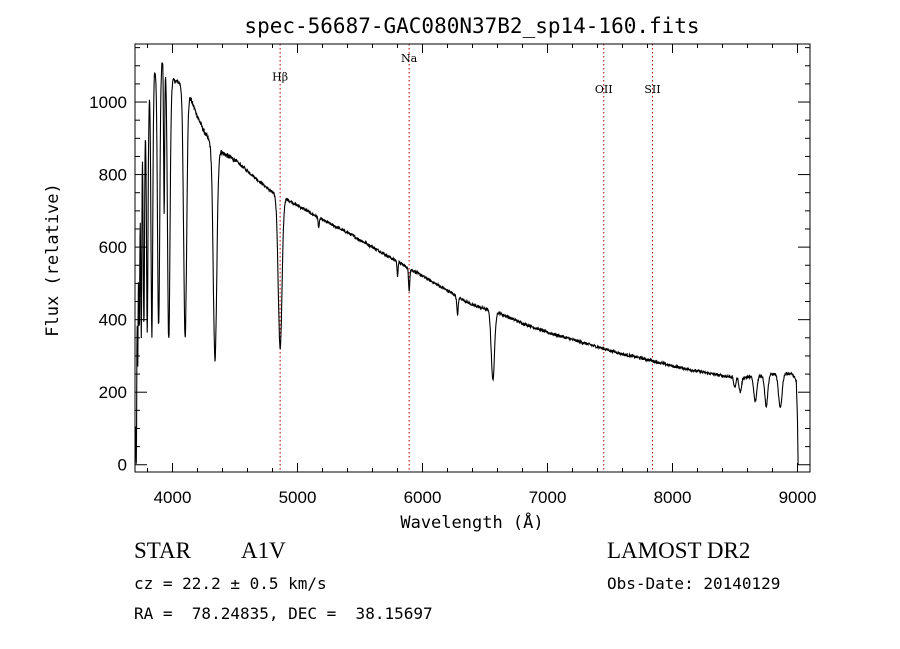 Image resolution: width=900 pixels, height=649 pixels. I want to click on line-marker-label-3: SII, so click(652, 89).